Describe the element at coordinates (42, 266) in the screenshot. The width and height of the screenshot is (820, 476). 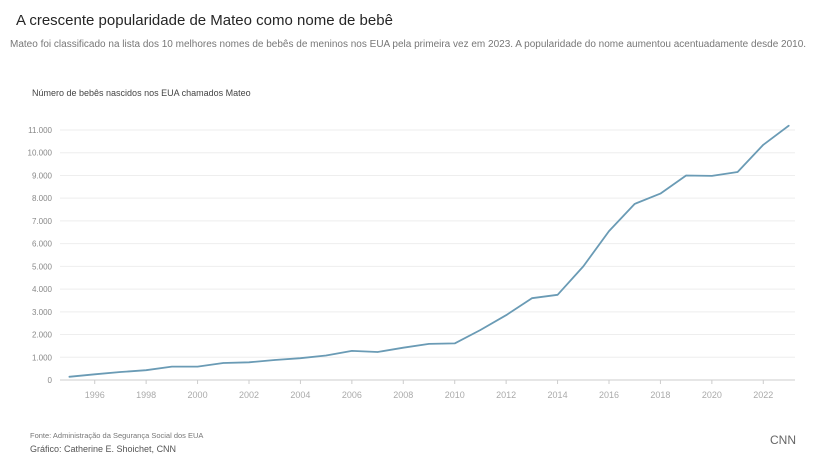
I see `y-tick-label: 5.000` at that location.